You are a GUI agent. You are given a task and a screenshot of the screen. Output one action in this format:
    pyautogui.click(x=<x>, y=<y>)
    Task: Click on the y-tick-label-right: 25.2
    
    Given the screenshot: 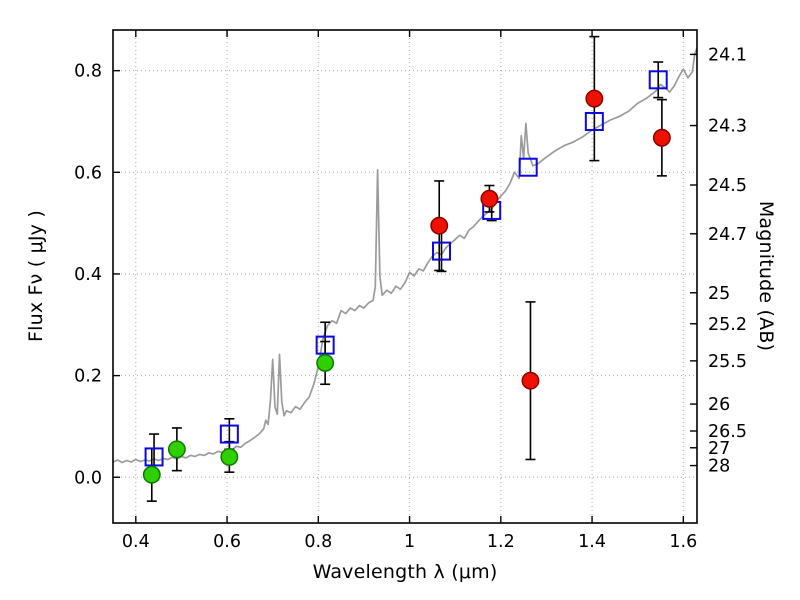 What is the action you would take?
    pyautogui.click(x=727, y=325)
    